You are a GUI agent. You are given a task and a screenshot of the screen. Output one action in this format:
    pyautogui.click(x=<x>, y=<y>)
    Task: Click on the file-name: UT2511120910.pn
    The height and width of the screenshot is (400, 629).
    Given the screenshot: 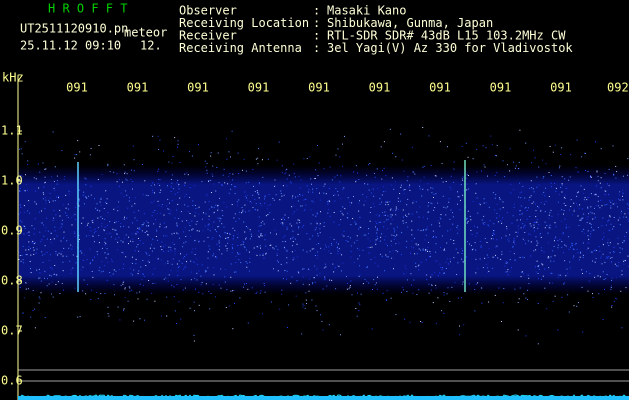 What is the action you would take?
    pyautogui.click(x=74, y=29)
    